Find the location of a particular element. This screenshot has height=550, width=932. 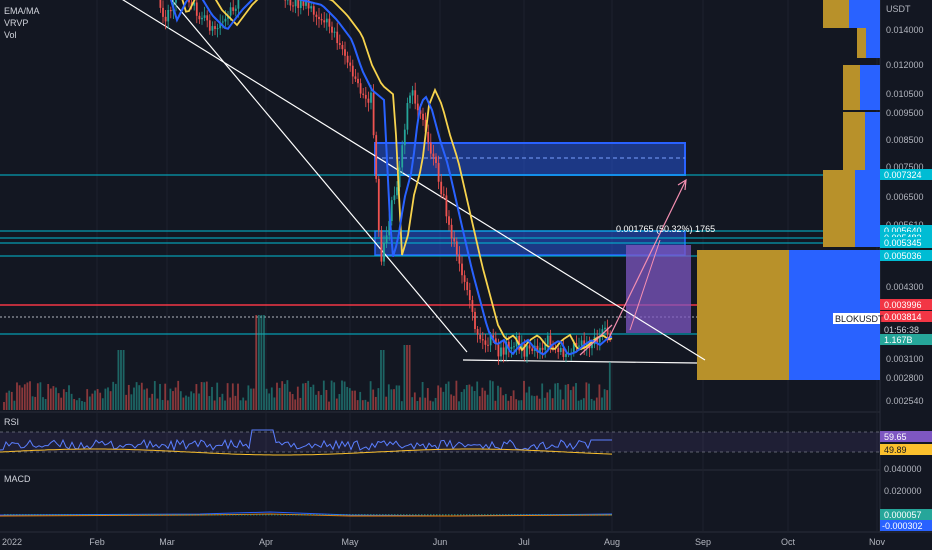

indicator-vol: Vol is located at coordinates (10, 35).